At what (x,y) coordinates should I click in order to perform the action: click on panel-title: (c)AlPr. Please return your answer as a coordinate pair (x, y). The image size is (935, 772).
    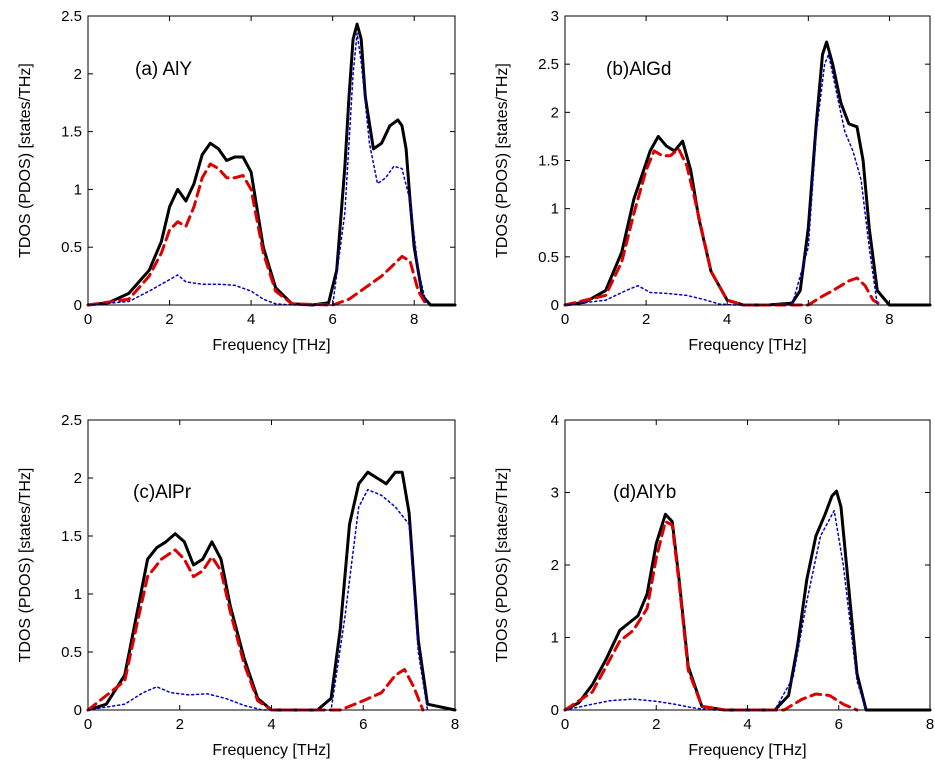
    Looking at the image, I should click on (162, 492).